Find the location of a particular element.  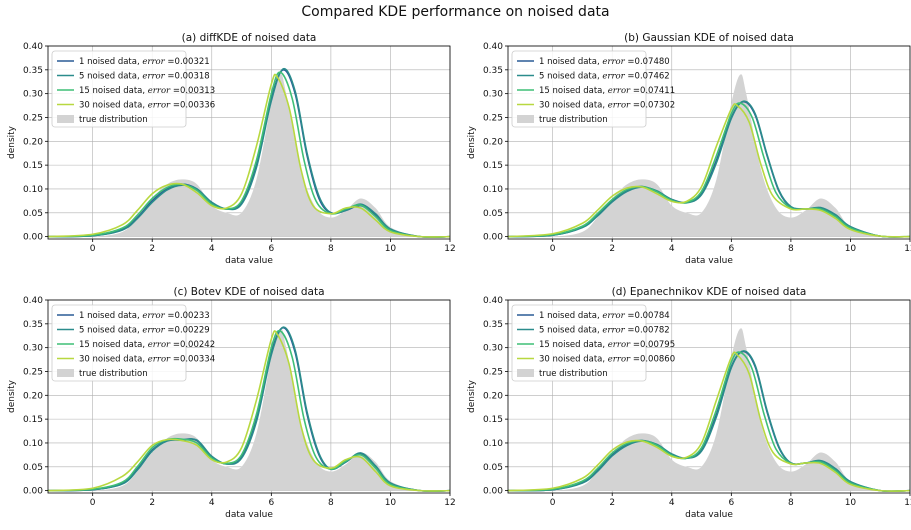

legend-entry: 5 noised data, error =0.00782 is located at coordinates (604, 331).